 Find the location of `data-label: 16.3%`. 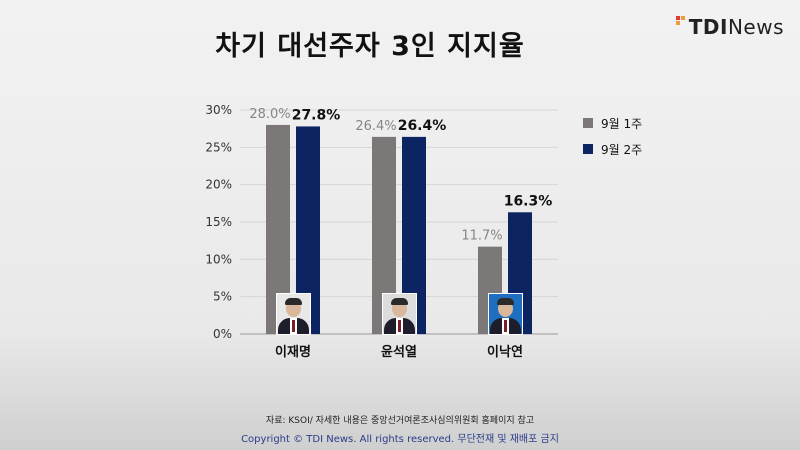

data-label: 16.3% is located at coordinates (528, 201).